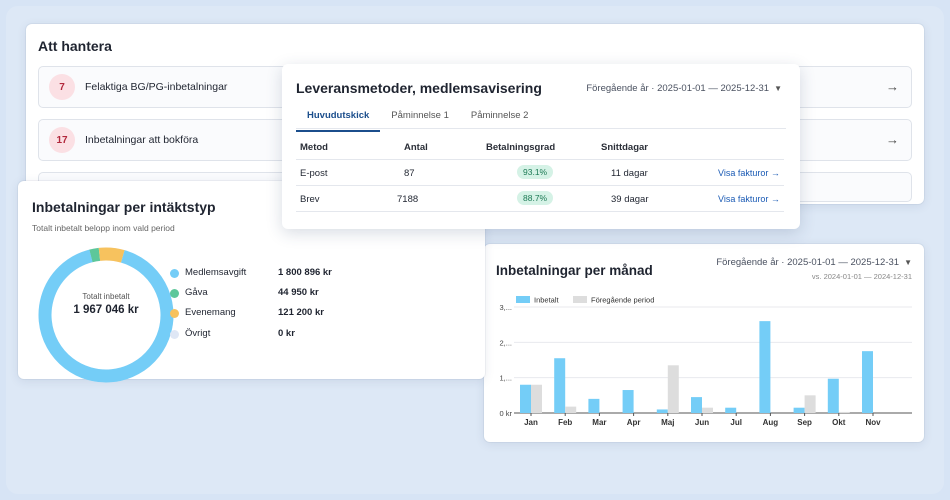 The height and width of the screenshot is (500, 950). Describe the element at coordinates (210, 312) in the screenshot. I see `legend-name: Evenemang` at that location.